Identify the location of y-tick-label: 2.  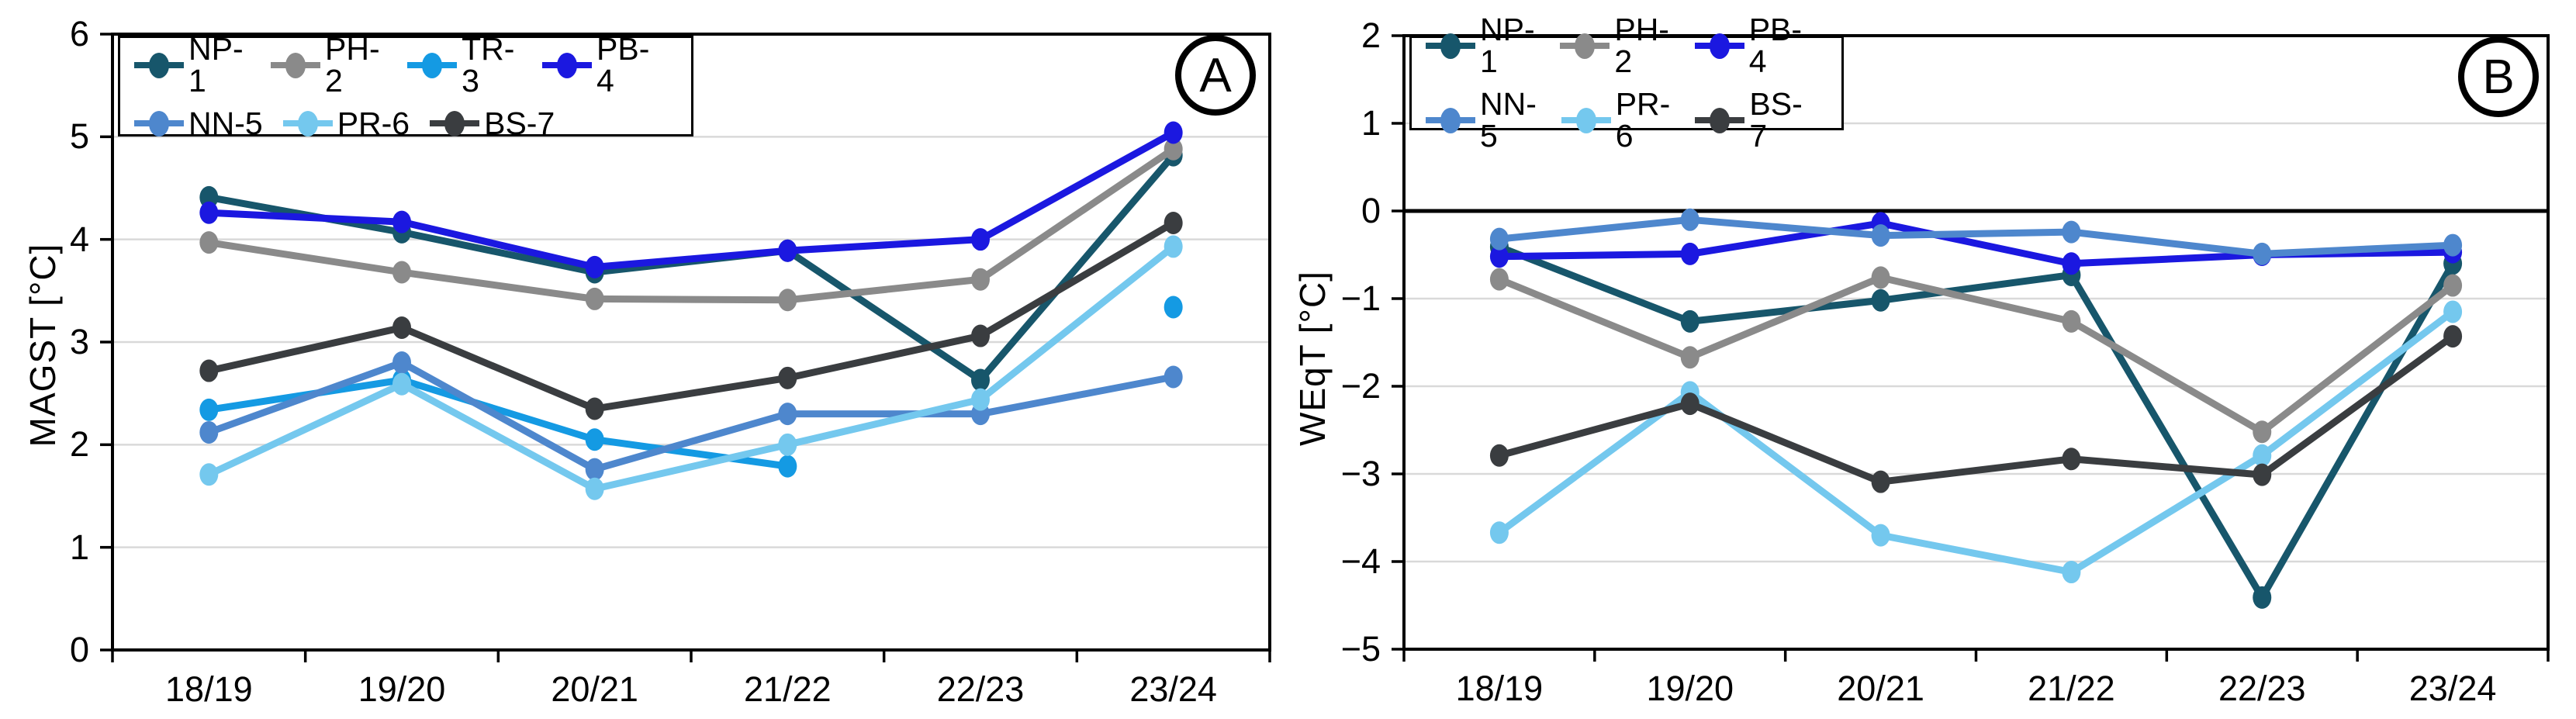
(1371, 35).